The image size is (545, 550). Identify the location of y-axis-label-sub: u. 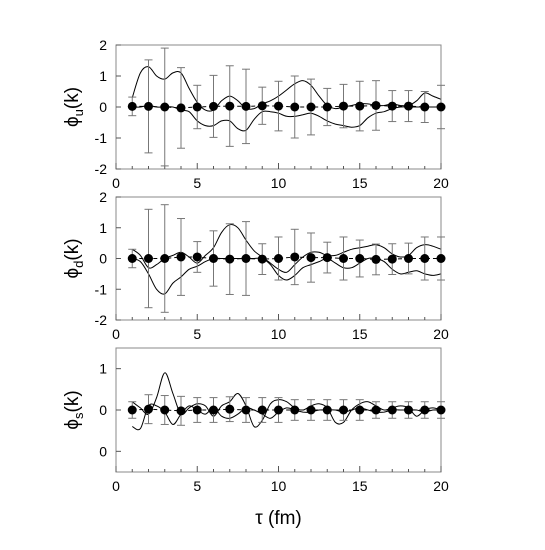
(78, 112).